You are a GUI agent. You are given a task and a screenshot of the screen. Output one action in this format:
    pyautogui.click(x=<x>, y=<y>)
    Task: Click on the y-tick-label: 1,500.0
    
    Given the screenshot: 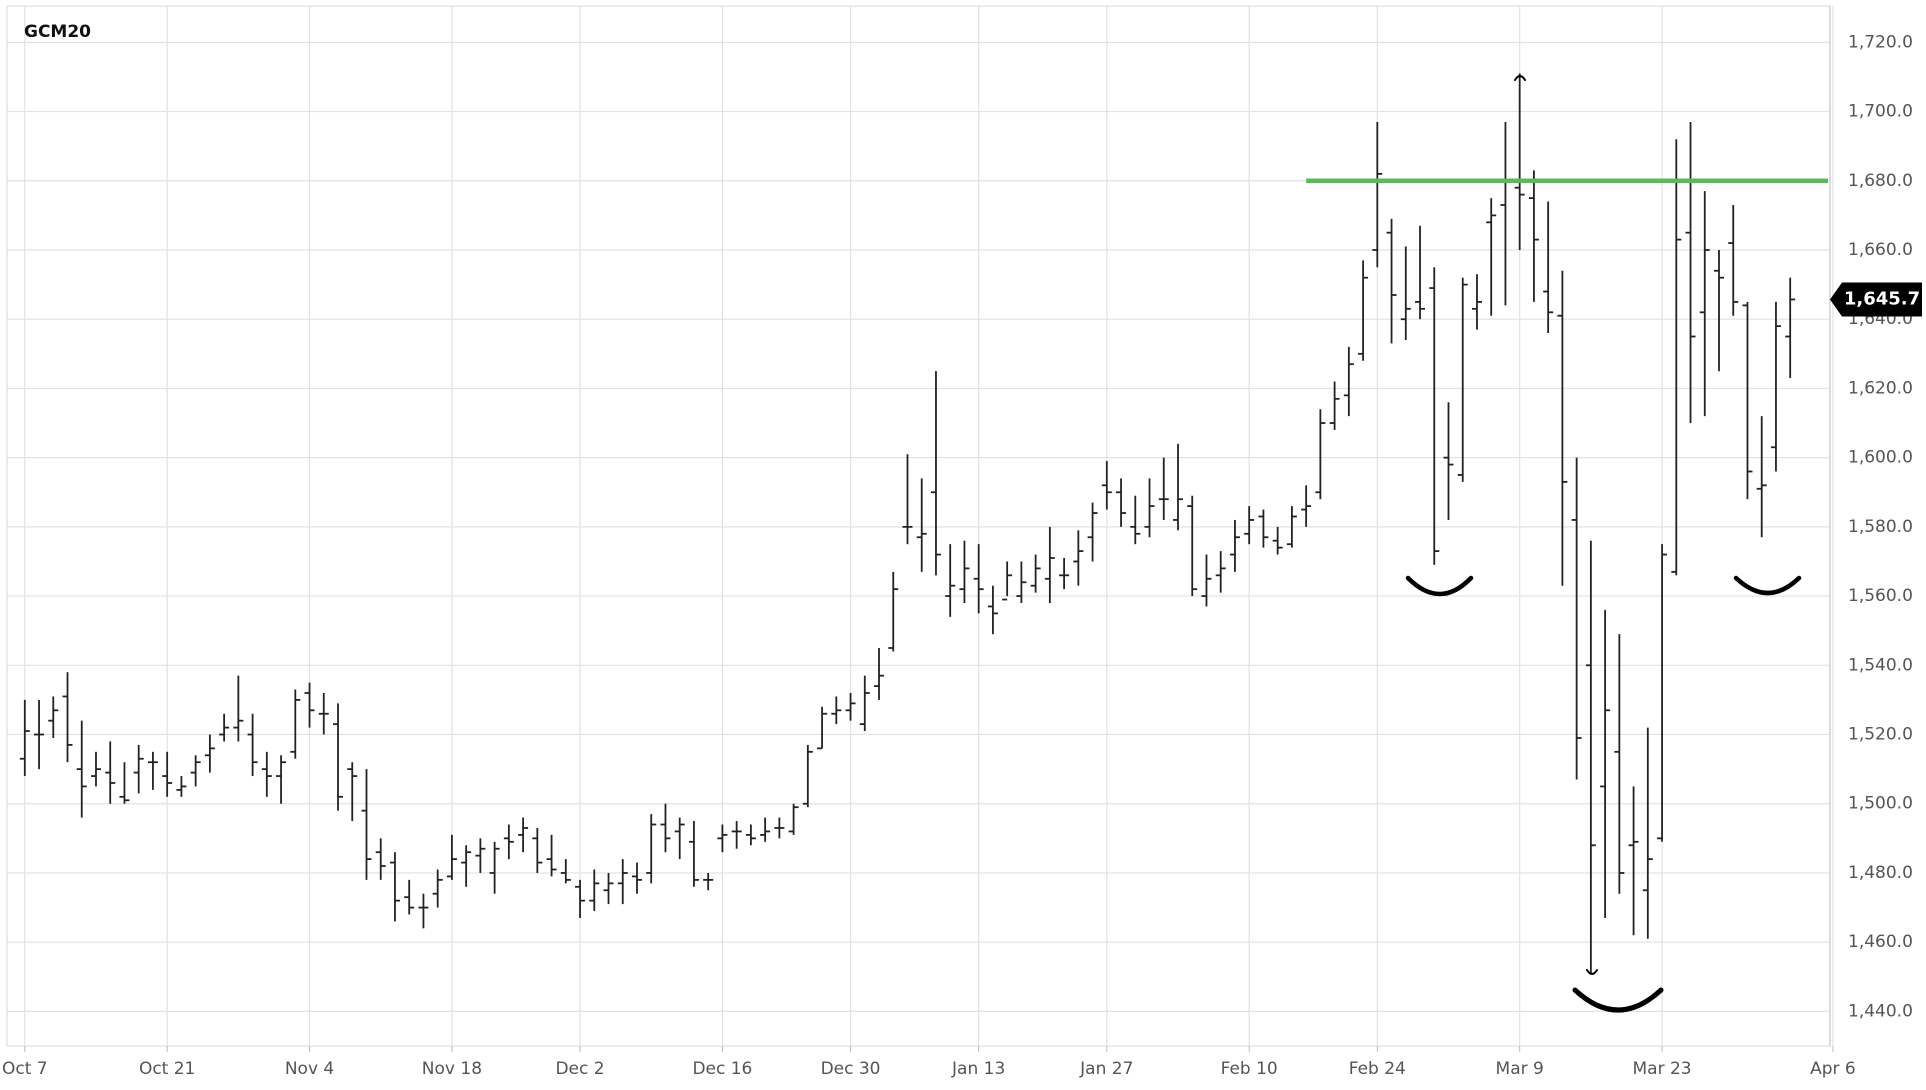 What is the action you would take?
    pyautogui.click(x=1880, y=804)
    